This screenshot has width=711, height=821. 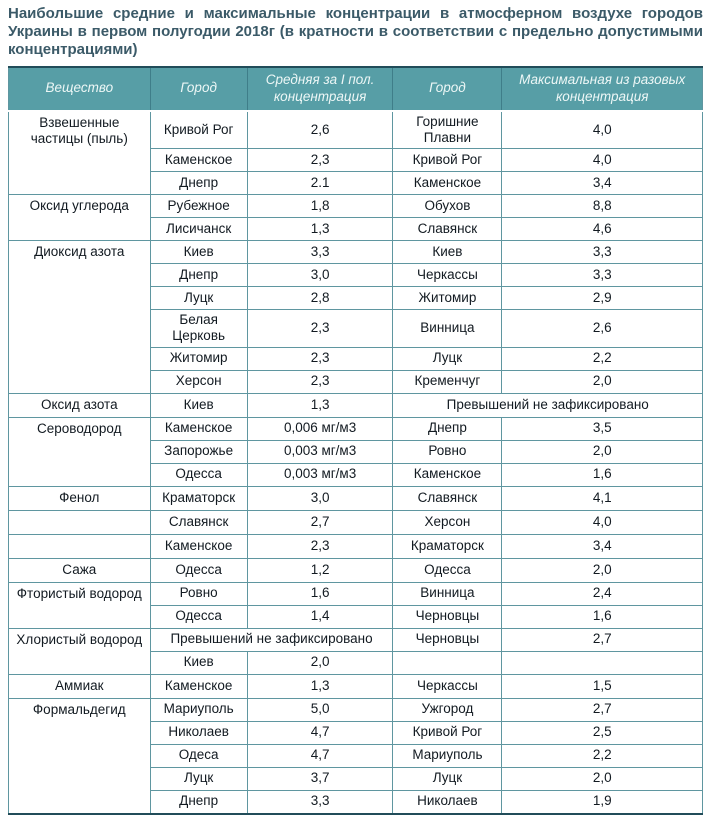 What do you see at coordinates (602, 358) in the screenshot?
I see `table-cell: 2,2` at bounding box center [602, 358].